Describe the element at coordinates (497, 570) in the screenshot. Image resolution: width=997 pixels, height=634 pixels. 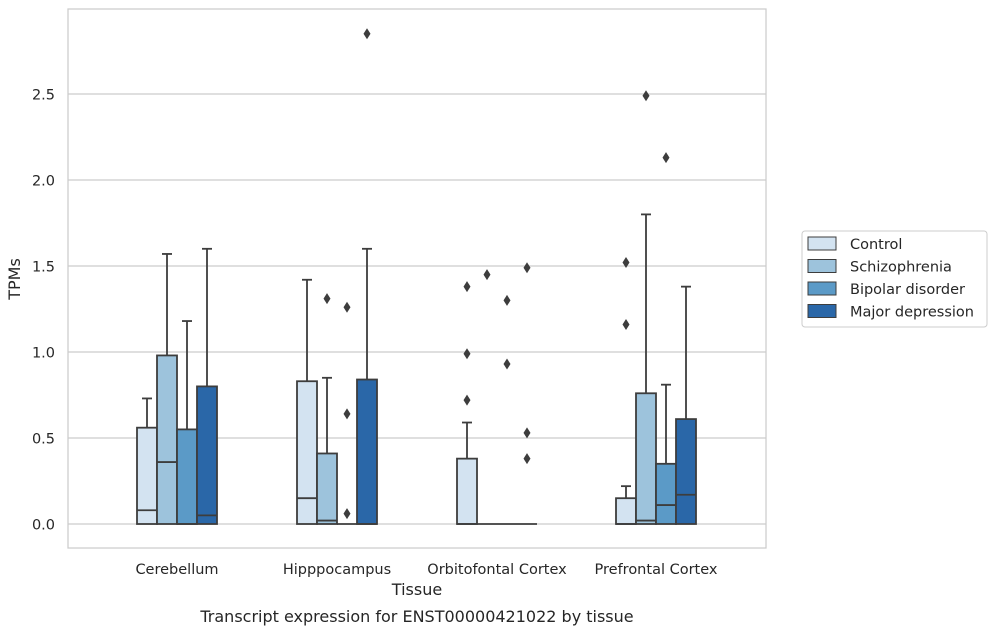
I see `x-tick-label: Orbitofontal Cortex` at that location.